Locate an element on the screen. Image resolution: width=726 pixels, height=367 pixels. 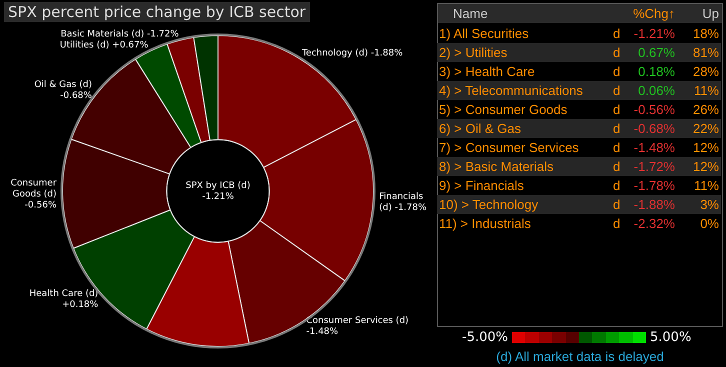
data-label: -2.32% is located at coordinates (653, 224).